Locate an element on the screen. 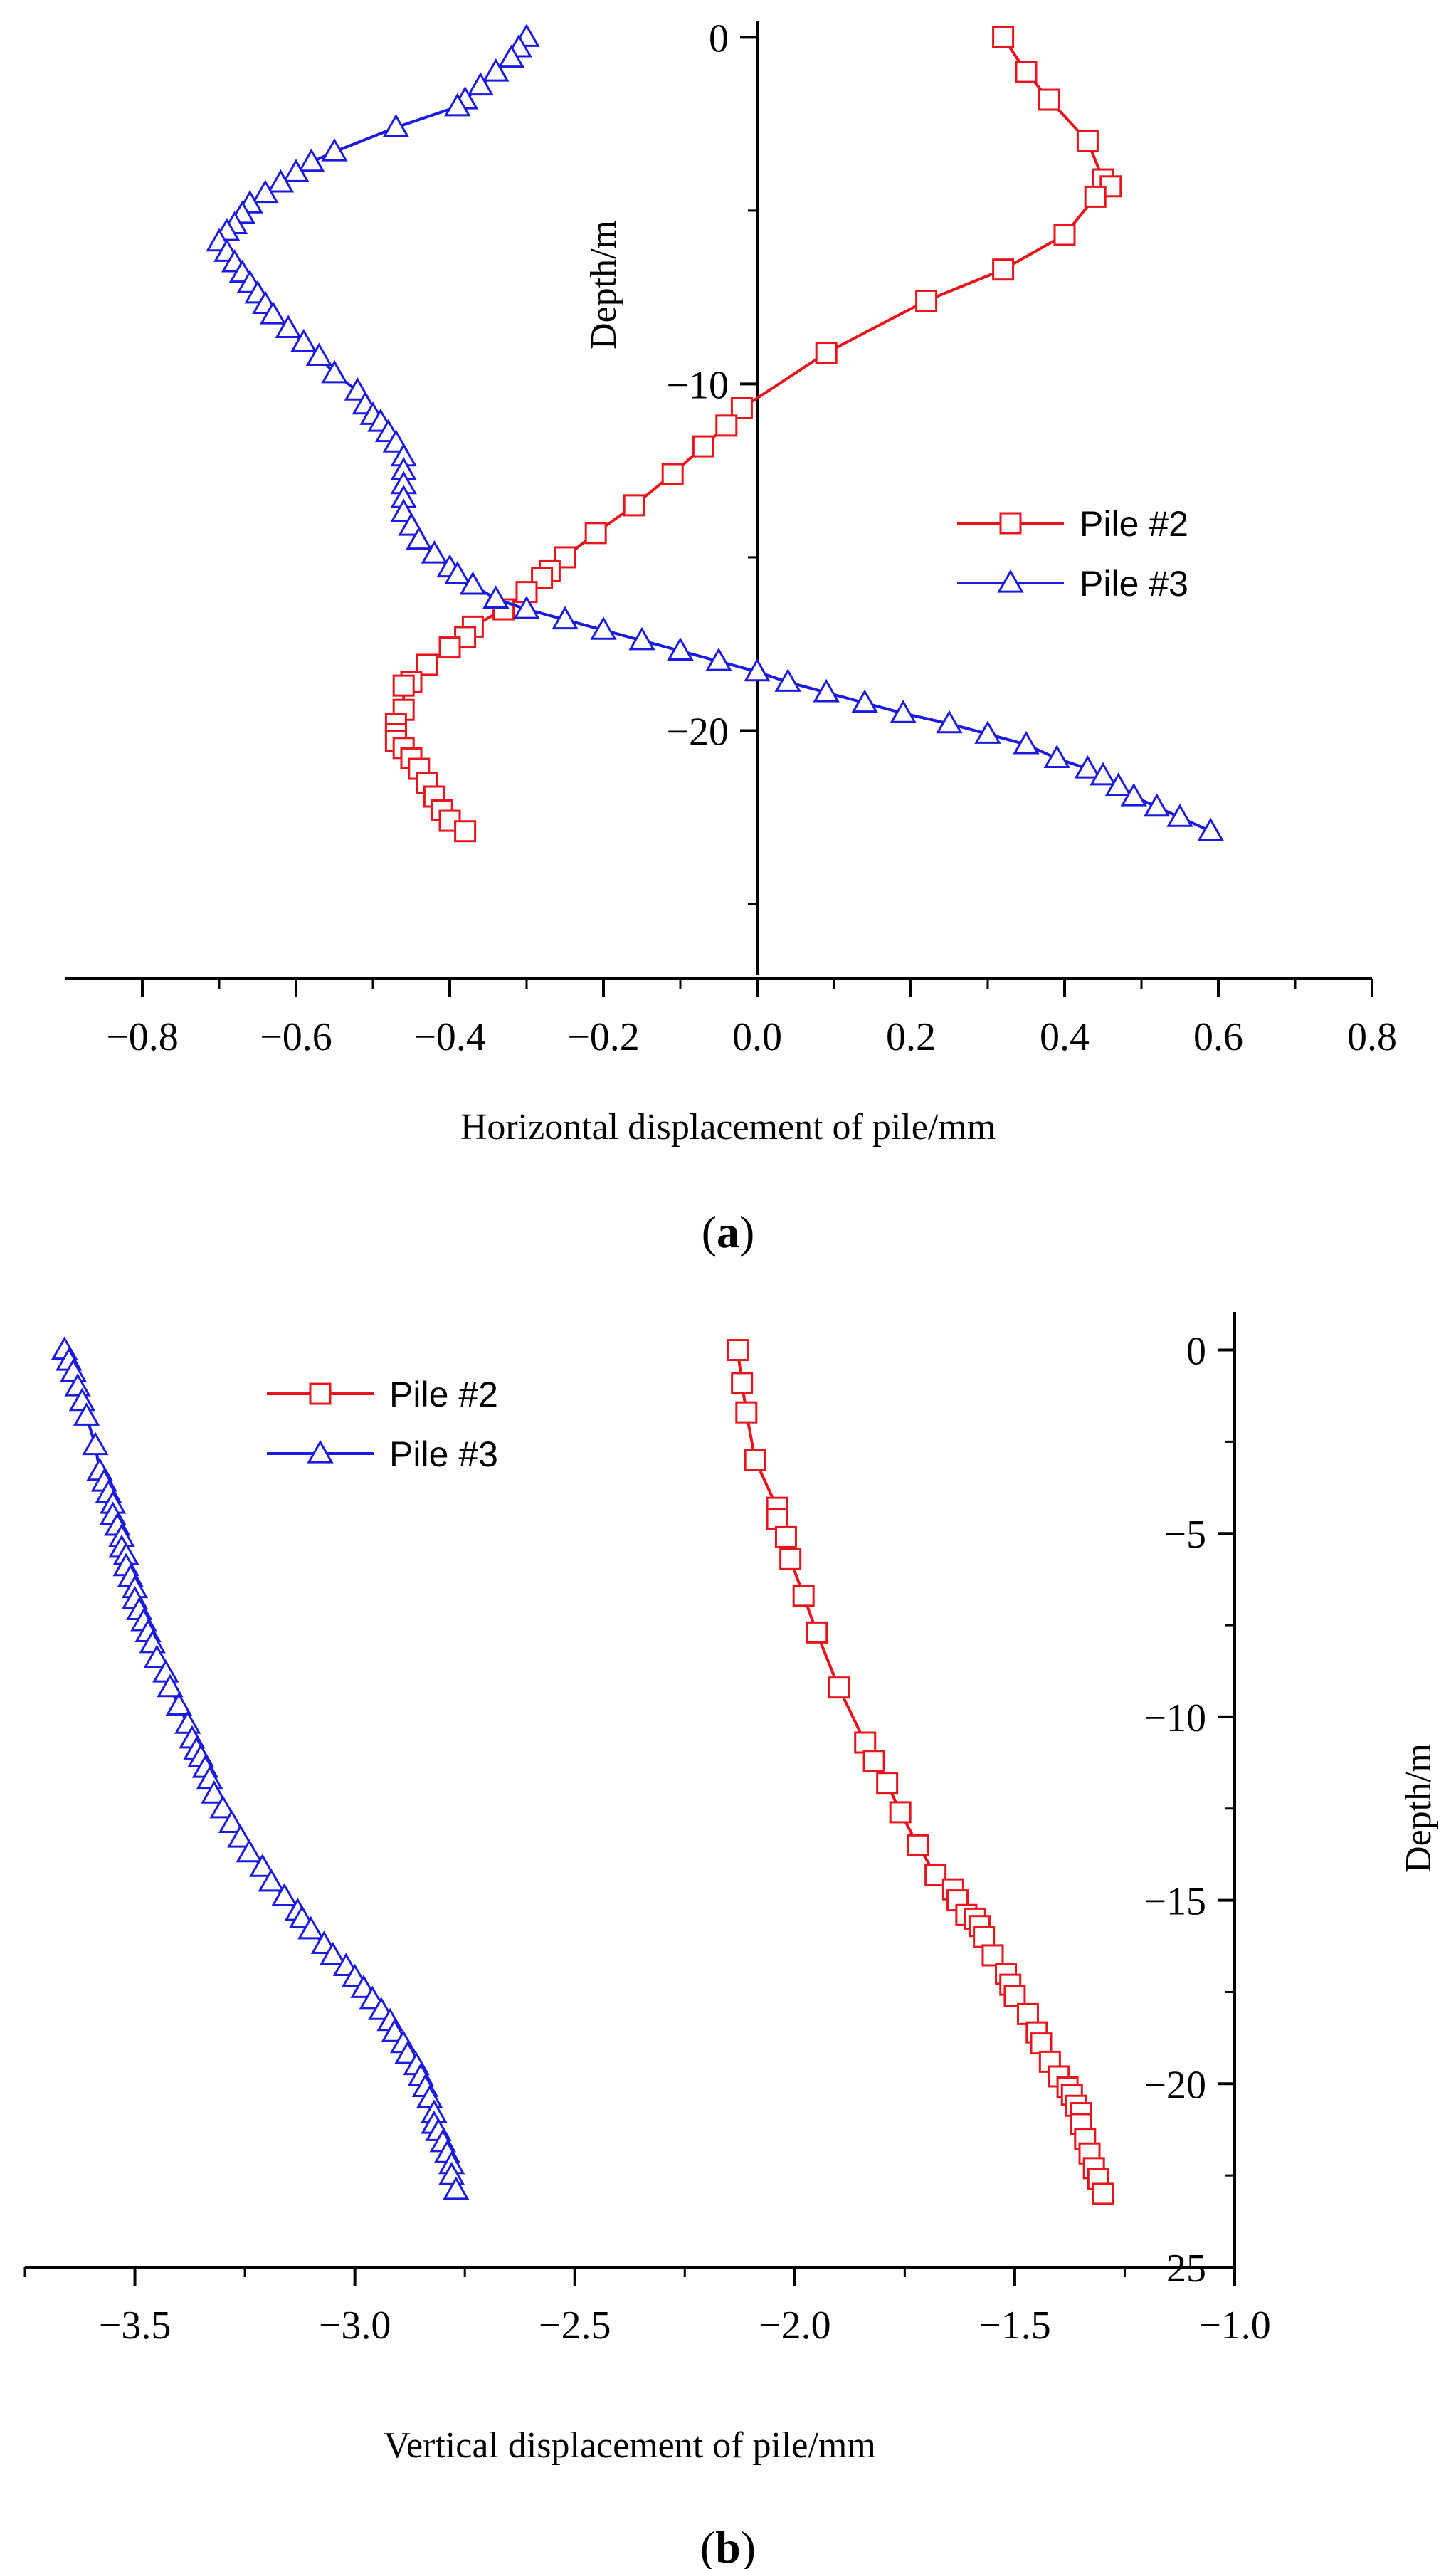  chart-a-x-tick-label: 0.4 is located at coordinates (1065, 1037).